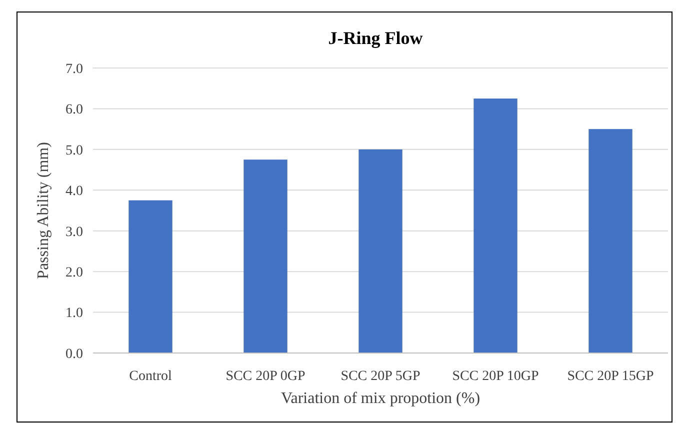  Describe the element at coordinates (380, 376) in the screenshot. I see `x-tick-label: SCC 20P 5GP` at that location.